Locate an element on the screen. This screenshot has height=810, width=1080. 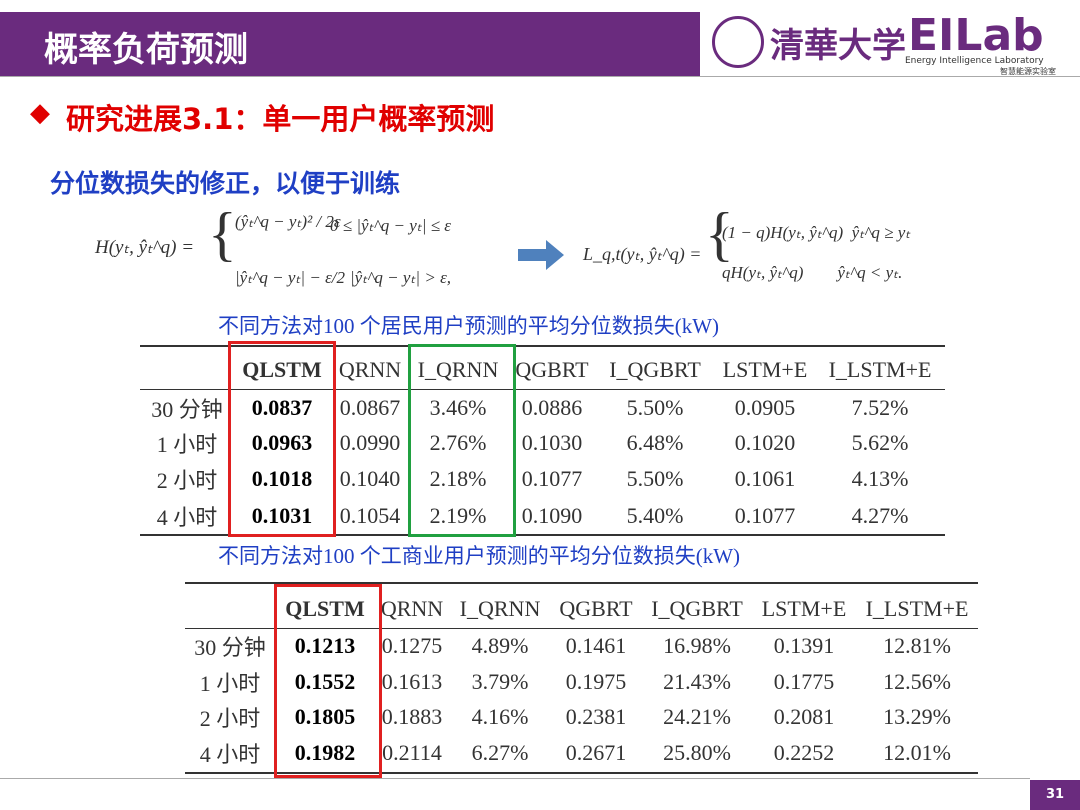
table-cell: 0.1040 is located at coordinates (370, 478).